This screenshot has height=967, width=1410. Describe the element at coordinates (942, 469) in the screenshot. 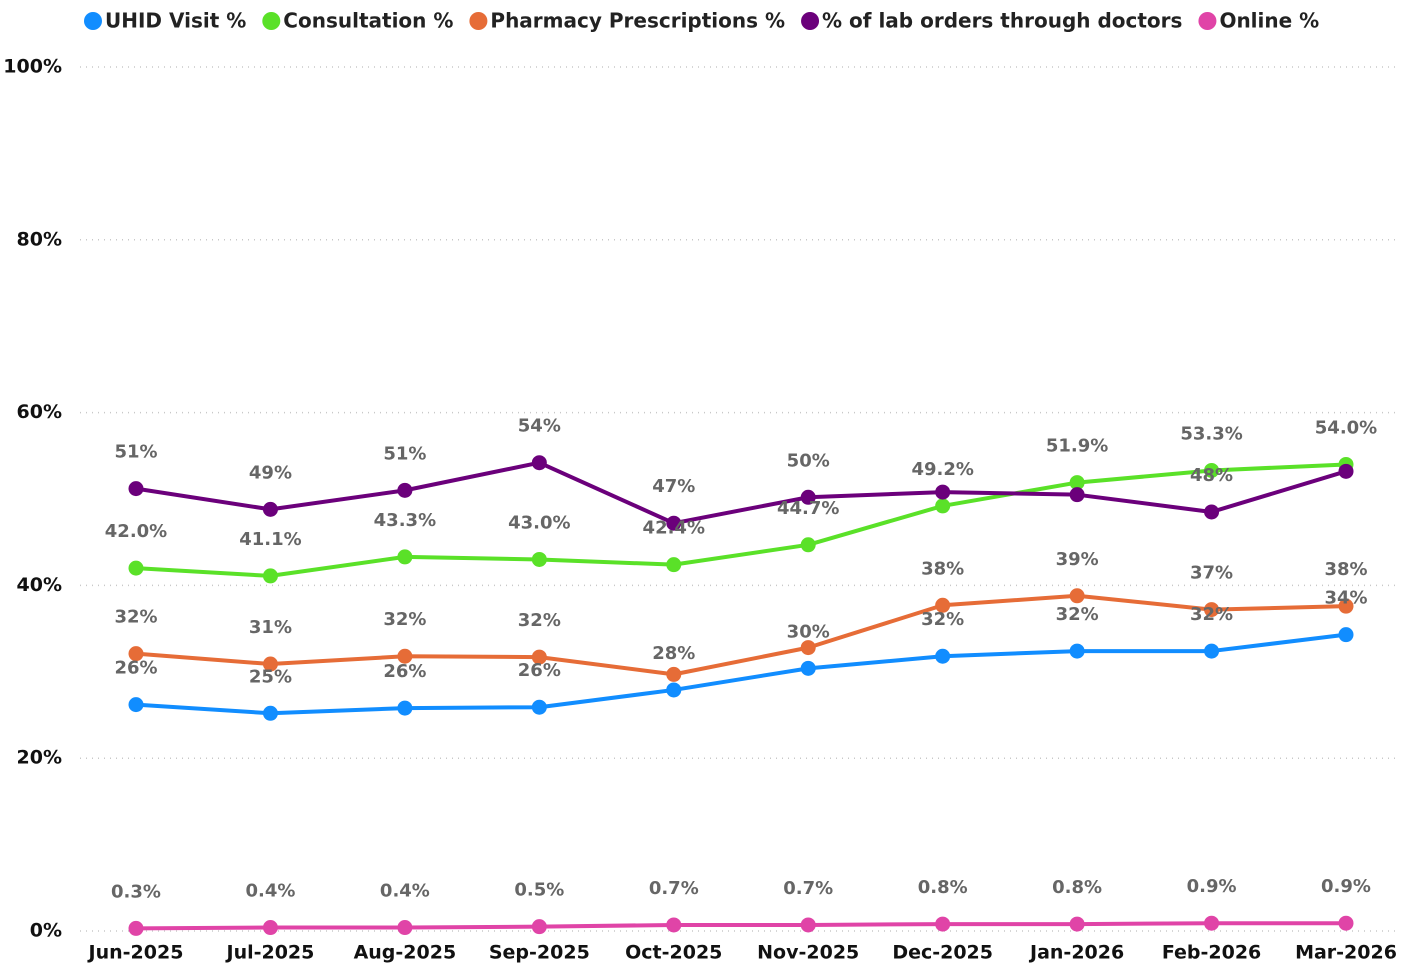

I see `data-label: 49.2%` at that location.